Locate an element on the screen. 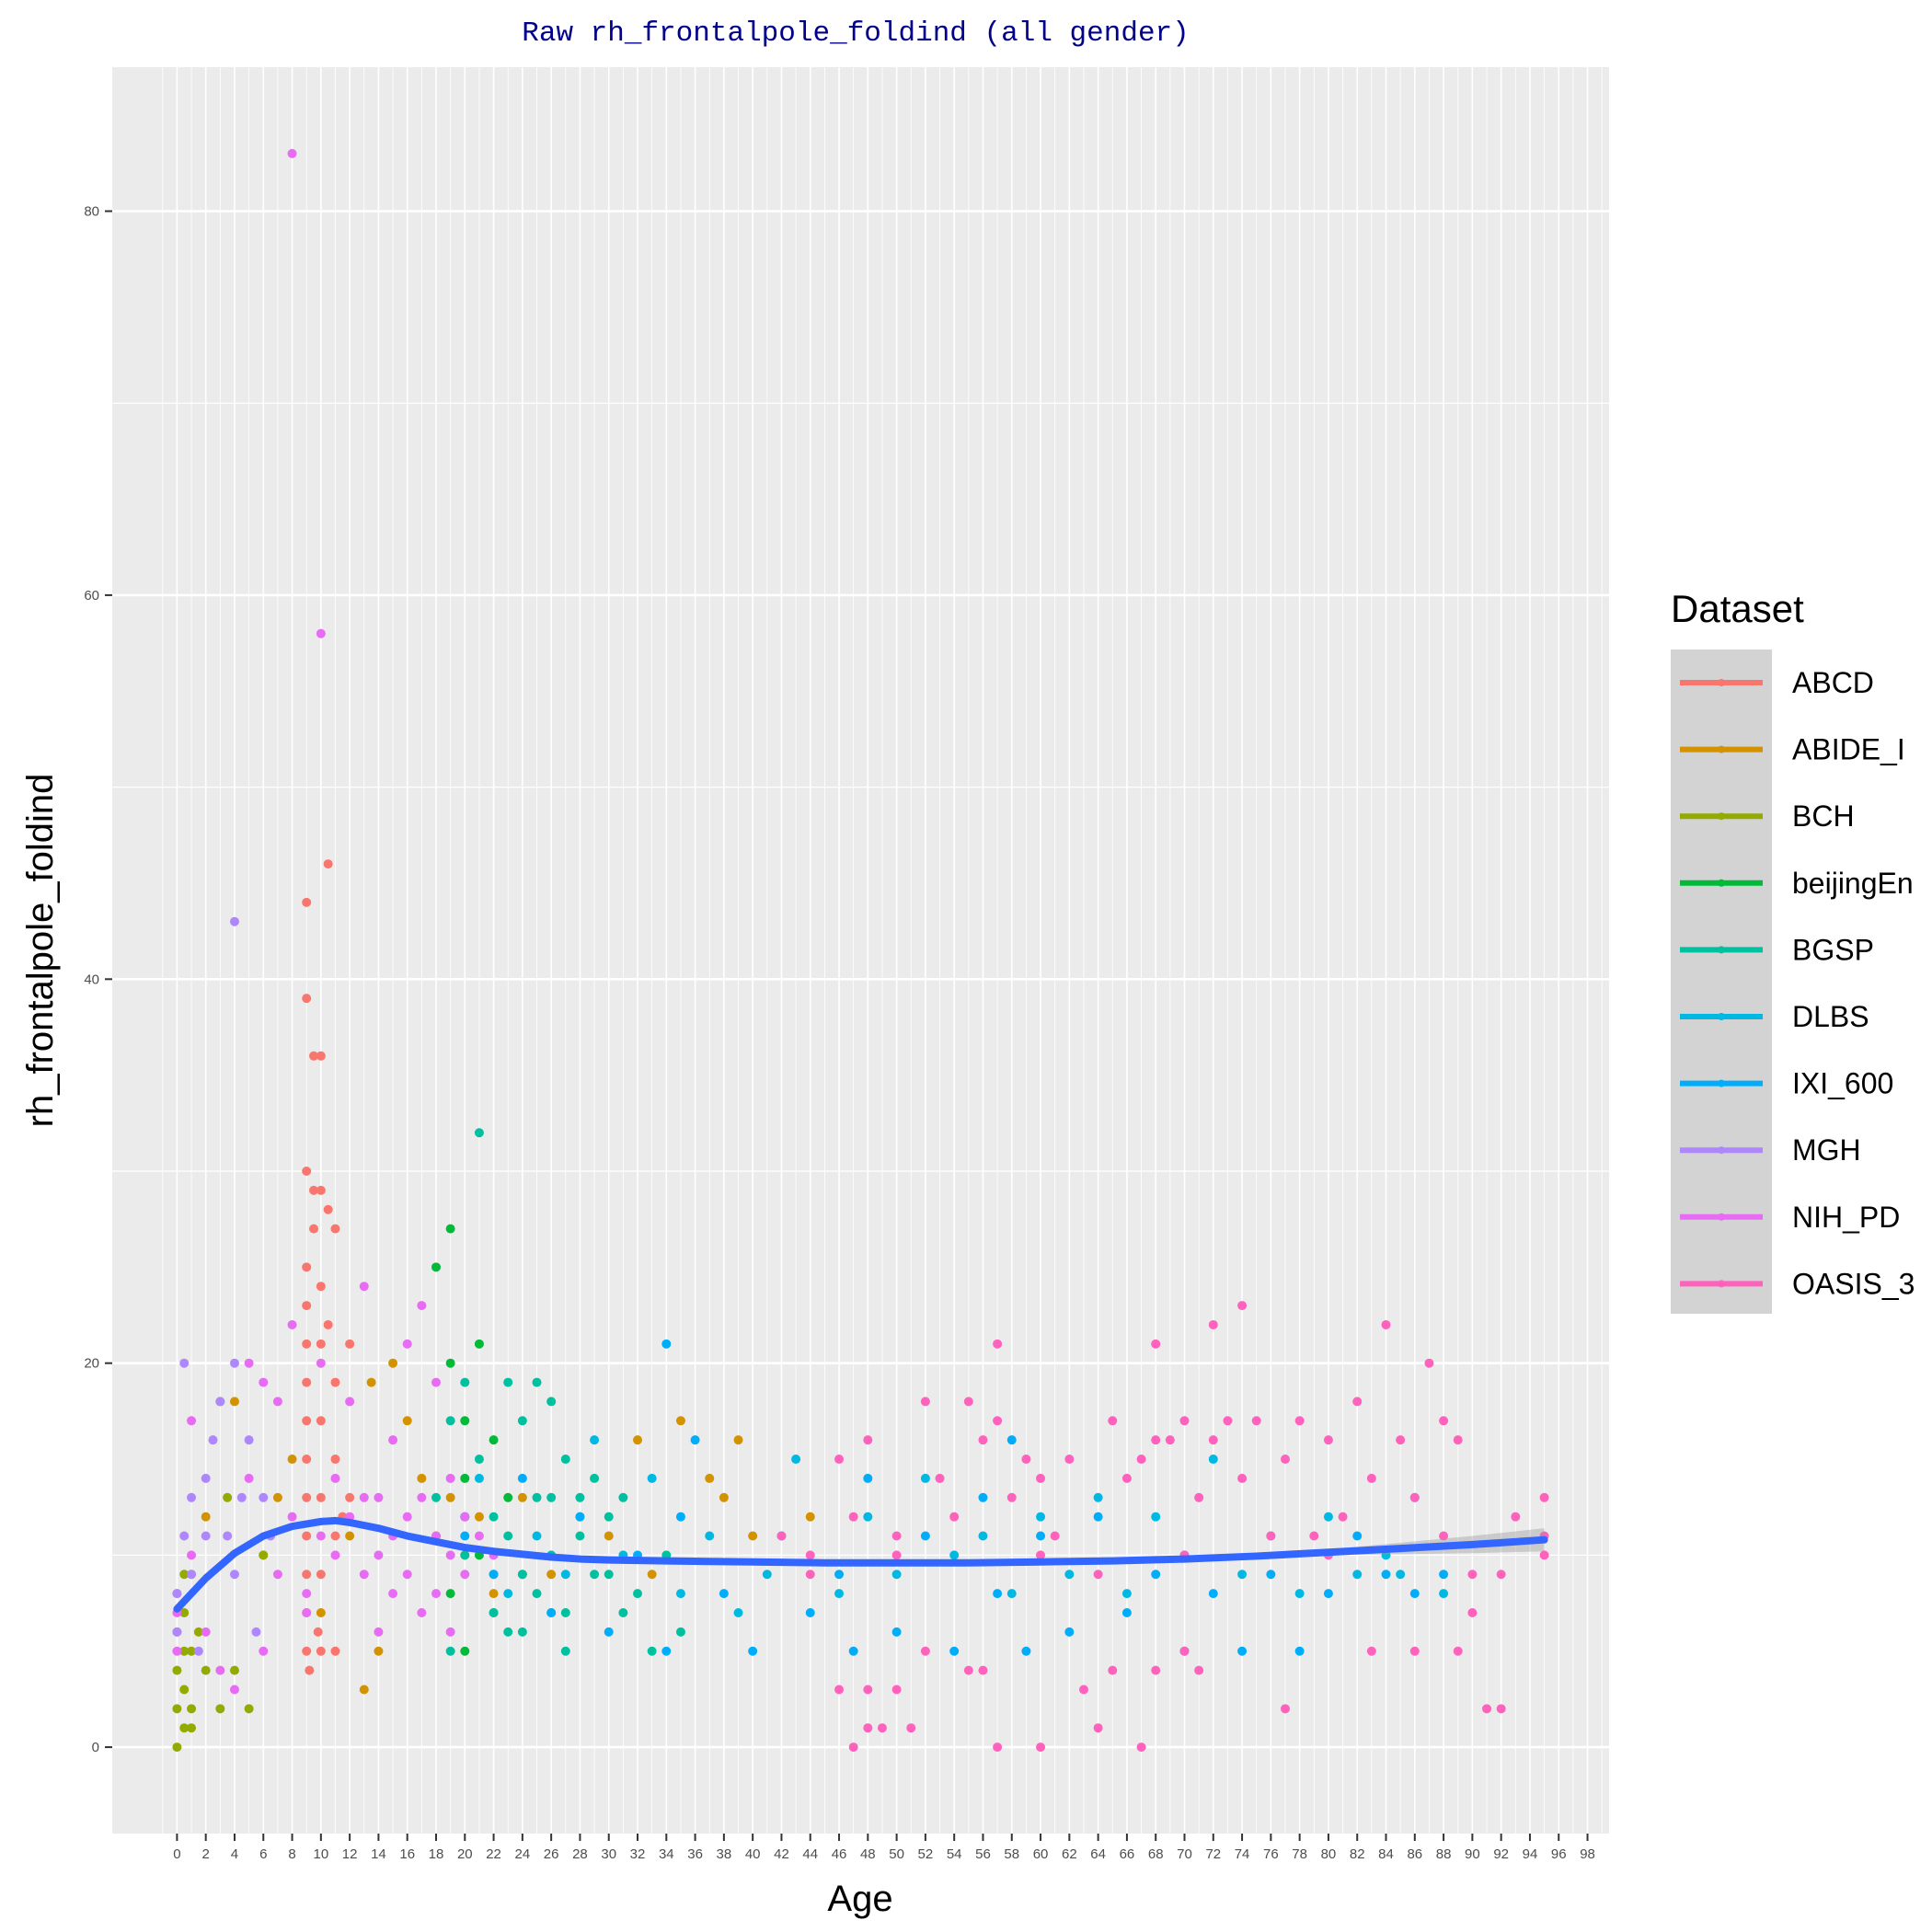 The height and width of the screenshot is (1932, 1932). x-tick-label: 58 is located at coordinates (1011, 1854).